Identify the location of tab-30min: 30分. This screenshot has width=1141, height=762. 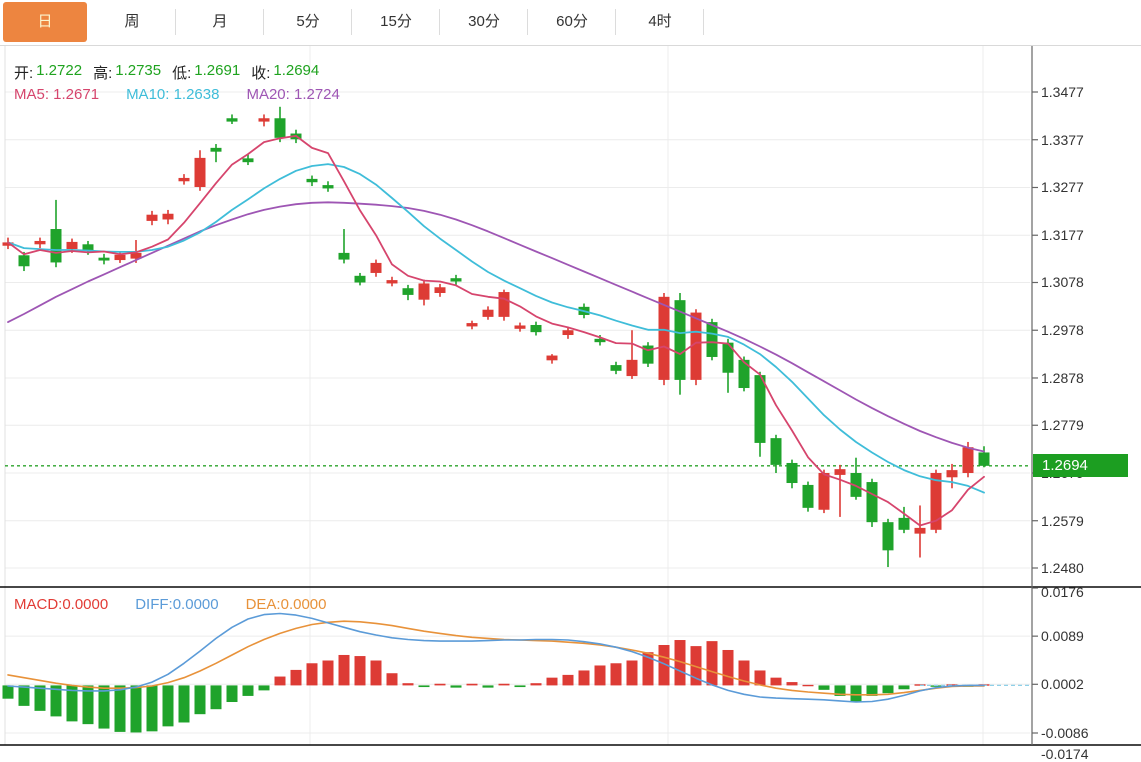
(484, 22).